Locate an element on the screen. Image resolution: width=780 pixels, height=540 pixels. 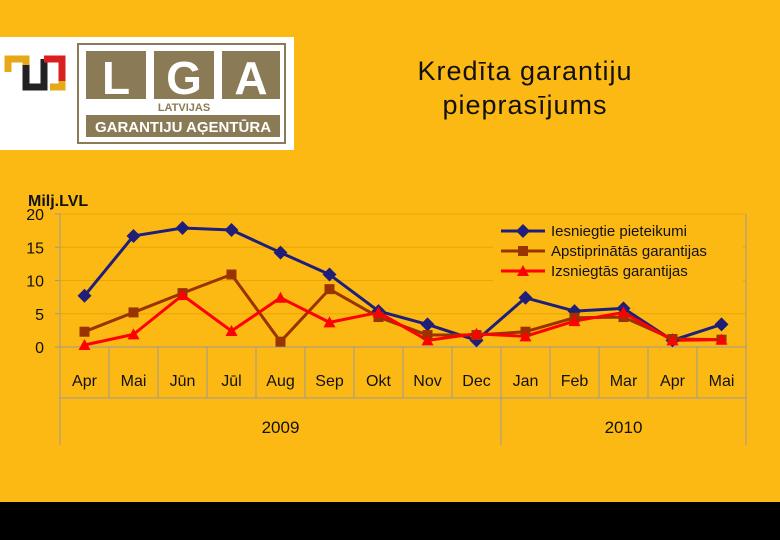
x-tick-label: Mar is located at coordinates (624, 381).